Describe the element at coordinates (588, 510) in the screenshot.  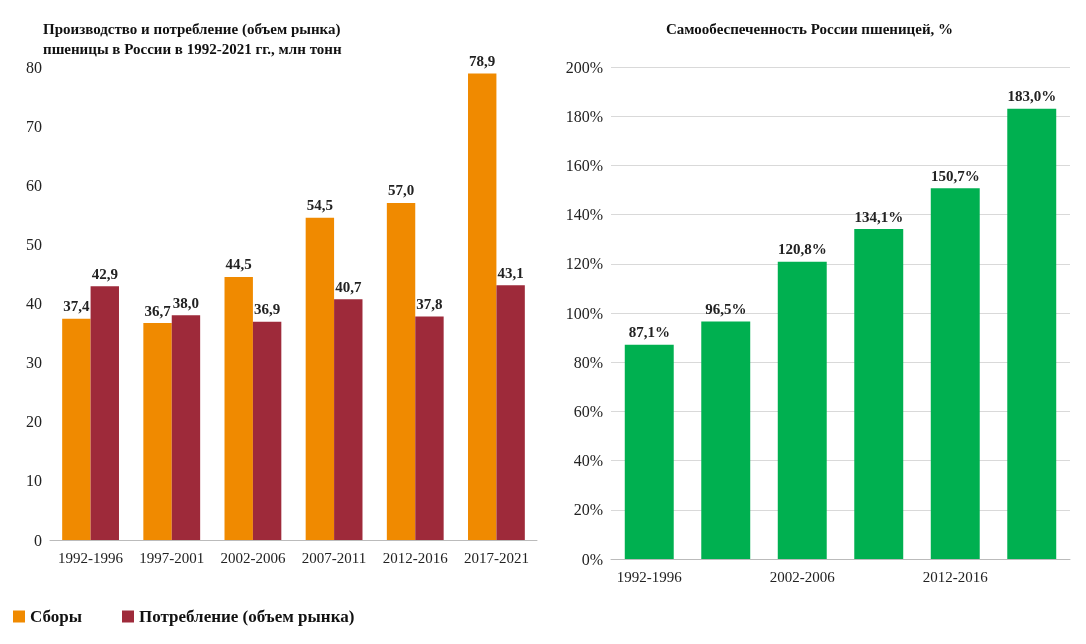
I see `y-tick-label: 20%` at that location.